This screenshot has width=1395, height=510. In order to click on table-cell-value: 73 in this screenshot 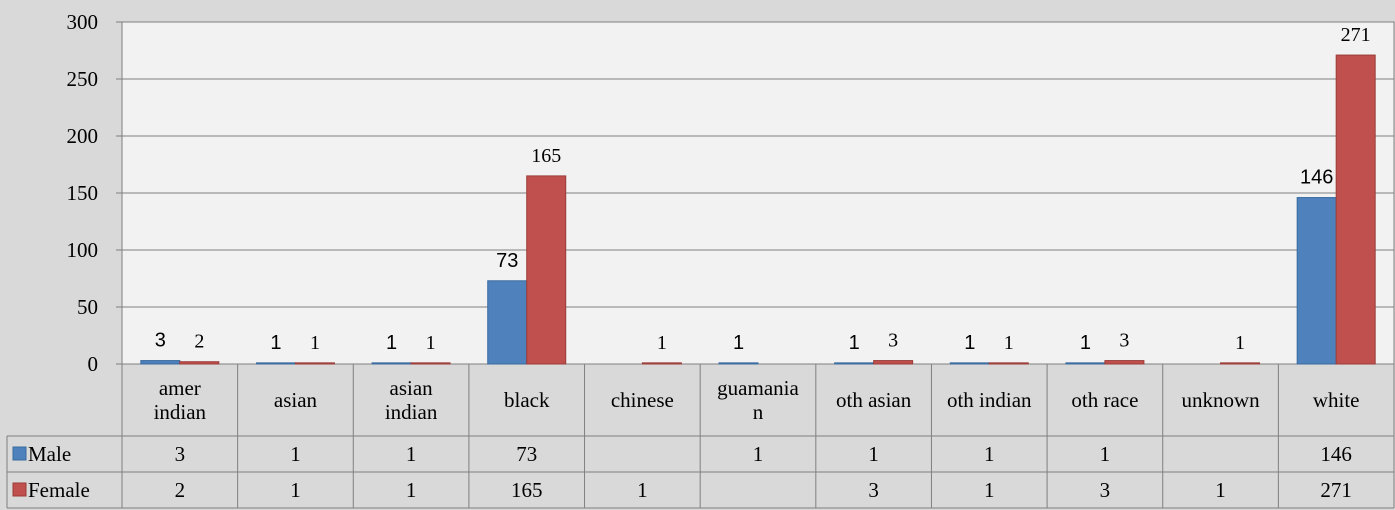, I will do `click(526, 454)`.